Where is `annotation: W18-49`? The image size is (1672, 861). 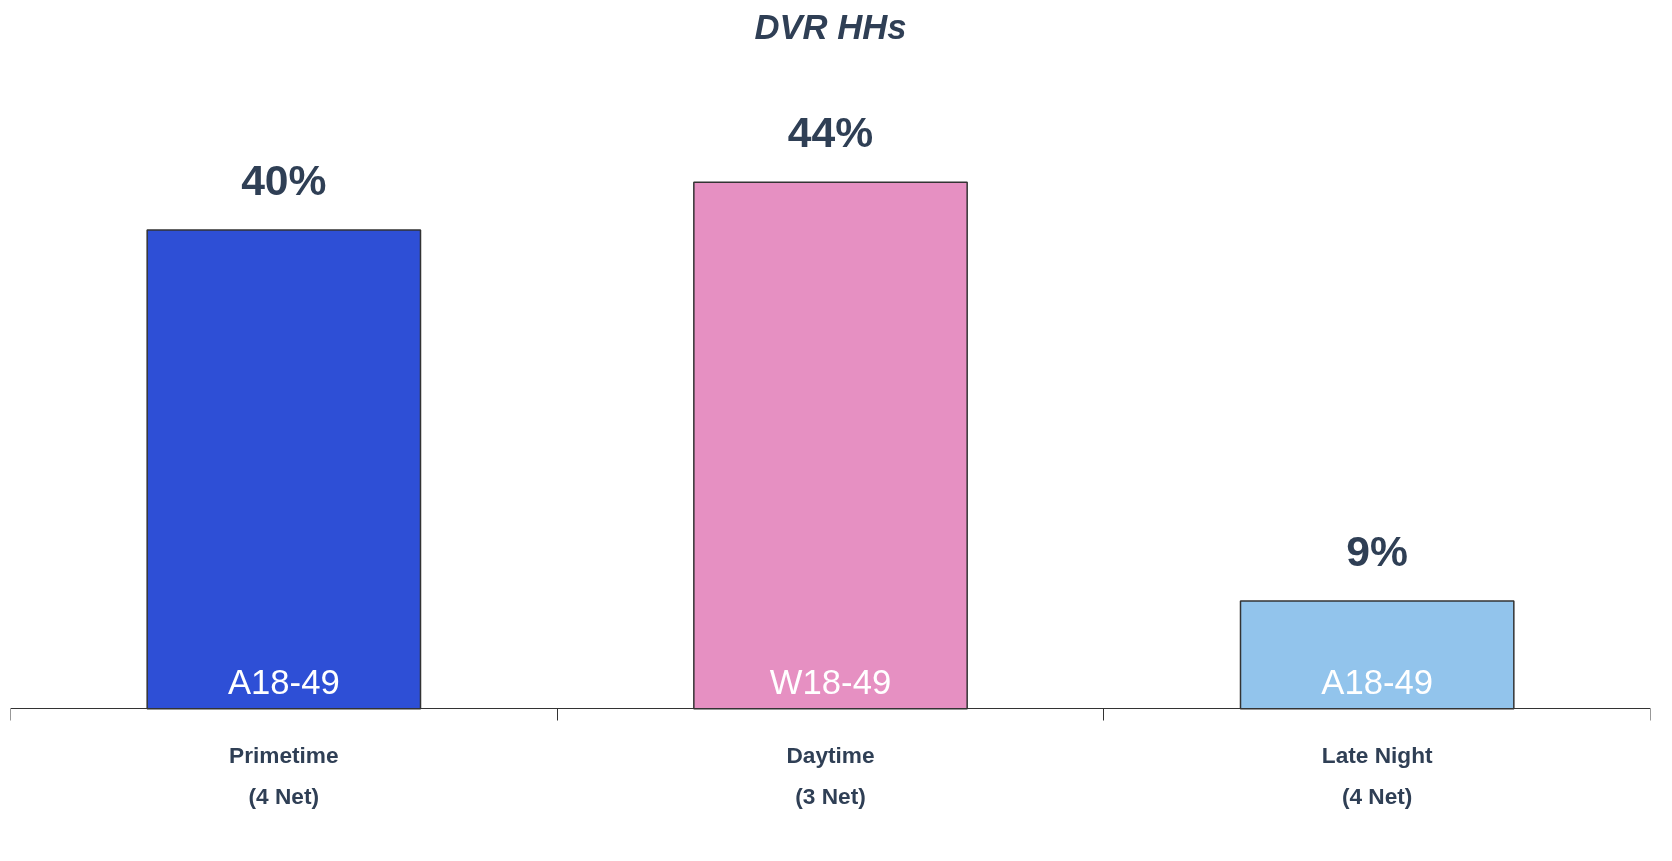
annotation: W18-49 is located at coordinates (830, 681).